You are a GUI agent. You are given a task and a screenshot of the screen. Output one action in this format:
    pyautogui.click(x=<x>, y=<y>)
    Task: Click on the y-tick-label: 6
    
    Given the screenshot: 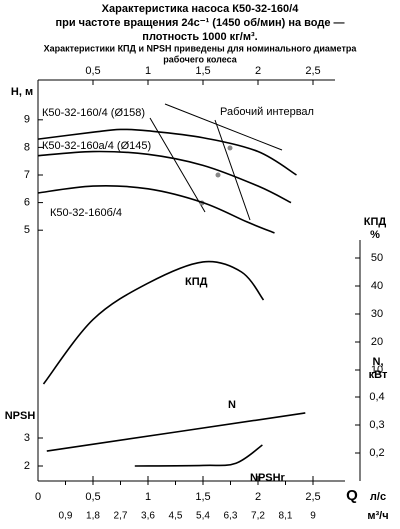 What is the action you would take?
    pyautogui.click(x=27, y=203)
    